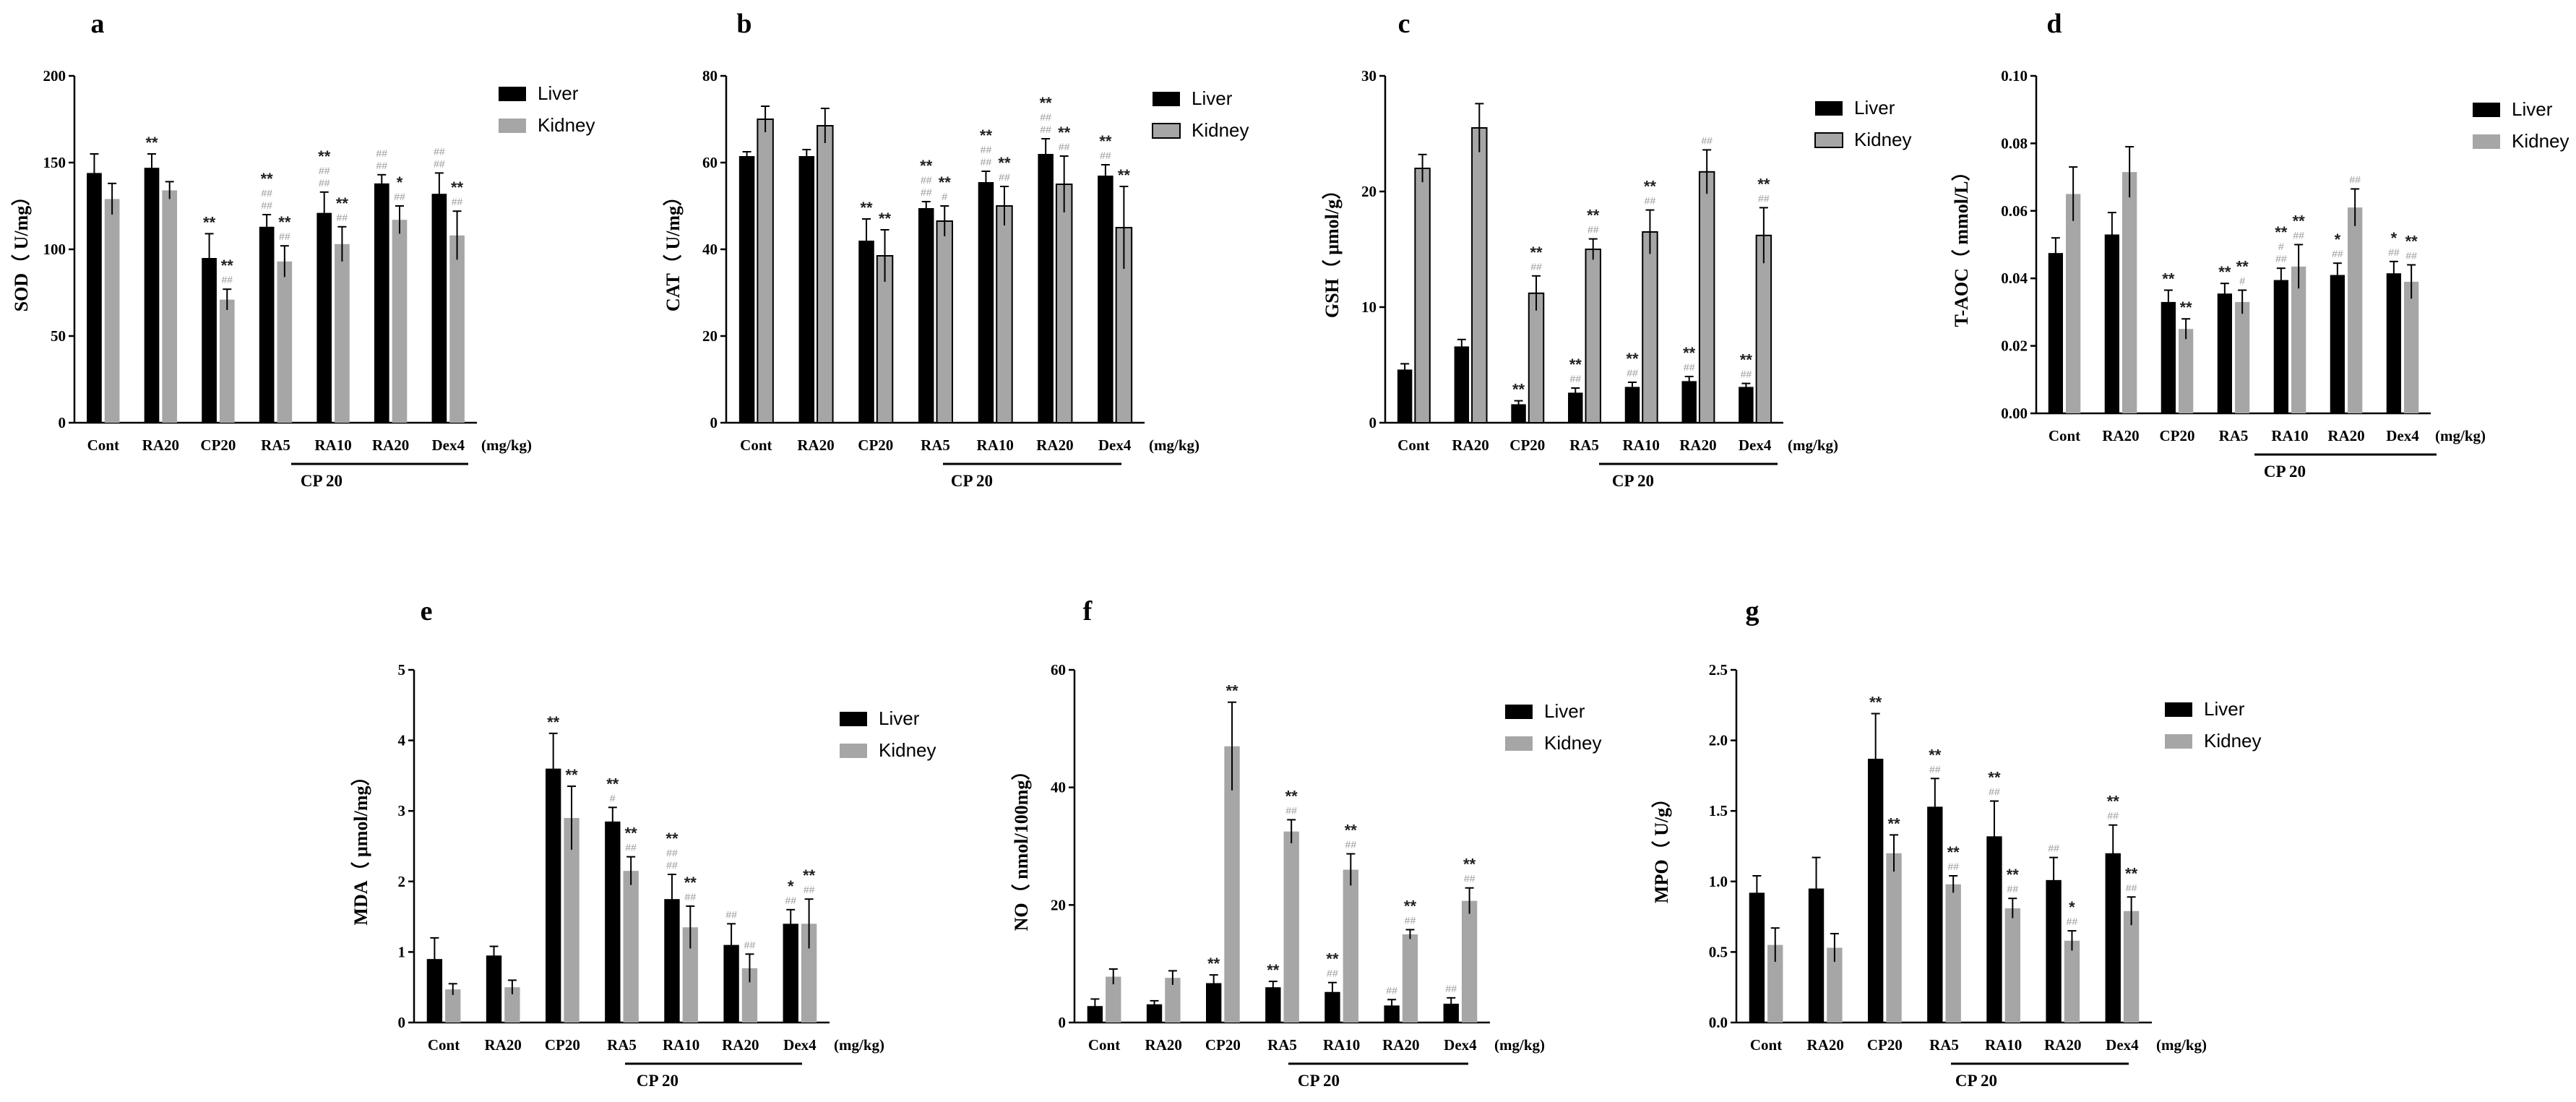 Image resolution: width=2576 pixels, height=1102 pixels. What do you see at coordinates (1369, 191) in the screenshot?
I see `y-tick-label: 20` at bounding box center [1369, 191].